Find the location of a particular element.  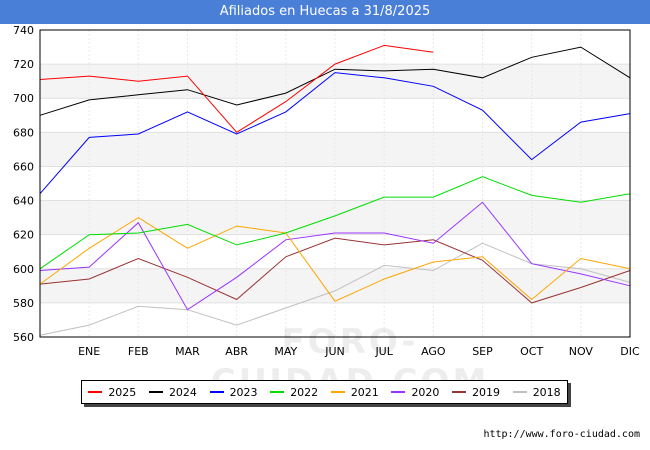

y-tick-label: 740 is located at coordinates (23, 30).